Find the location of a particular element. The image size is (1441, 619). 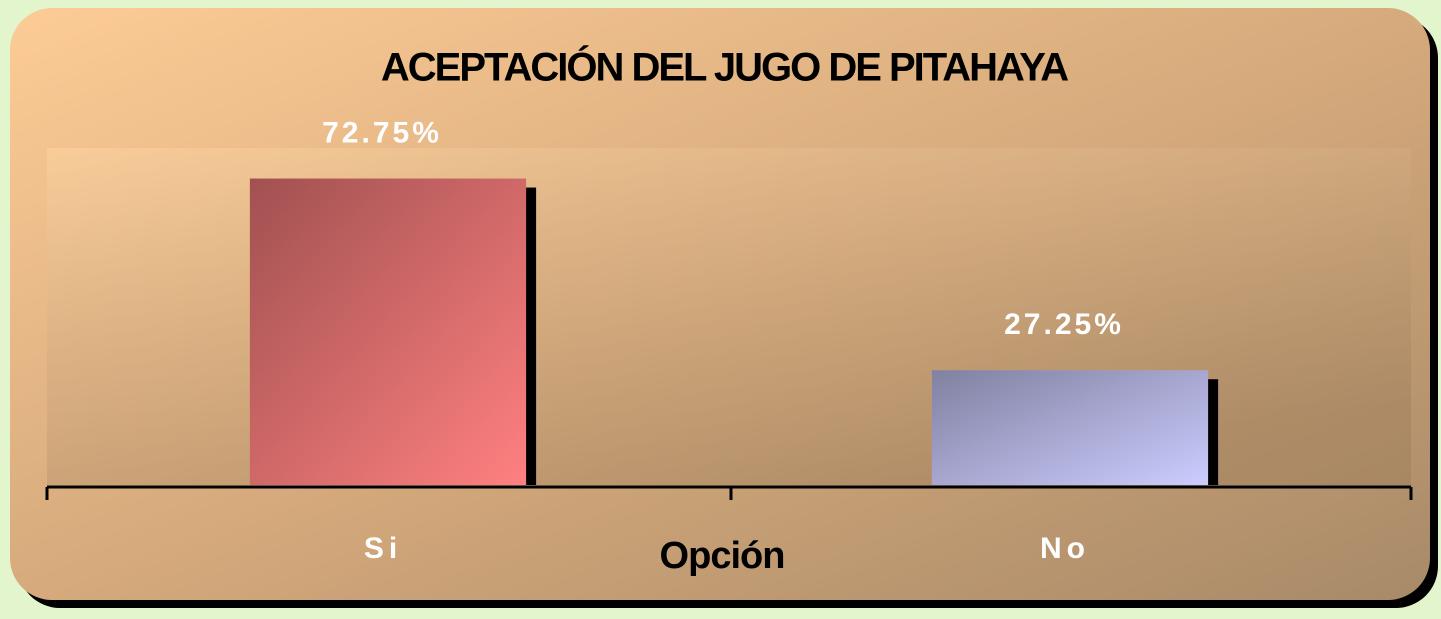

x-tick-label: No is located at coordinates (1065, 548).